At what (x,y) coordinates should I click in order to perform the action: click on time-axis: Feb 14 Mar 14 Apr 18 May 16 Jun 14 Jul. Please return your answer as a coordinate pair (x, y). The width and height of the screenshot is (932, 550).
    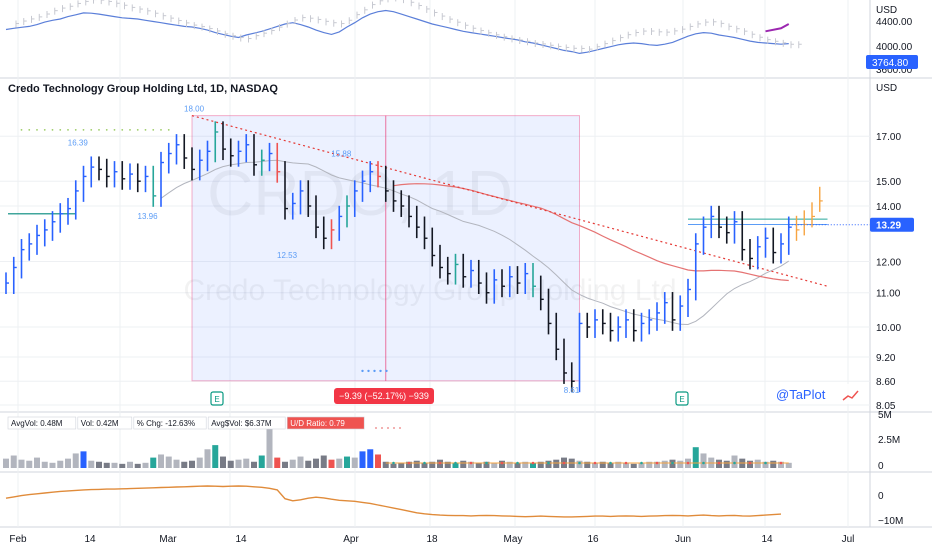
    Looking at the image, I should click on (431, 539).